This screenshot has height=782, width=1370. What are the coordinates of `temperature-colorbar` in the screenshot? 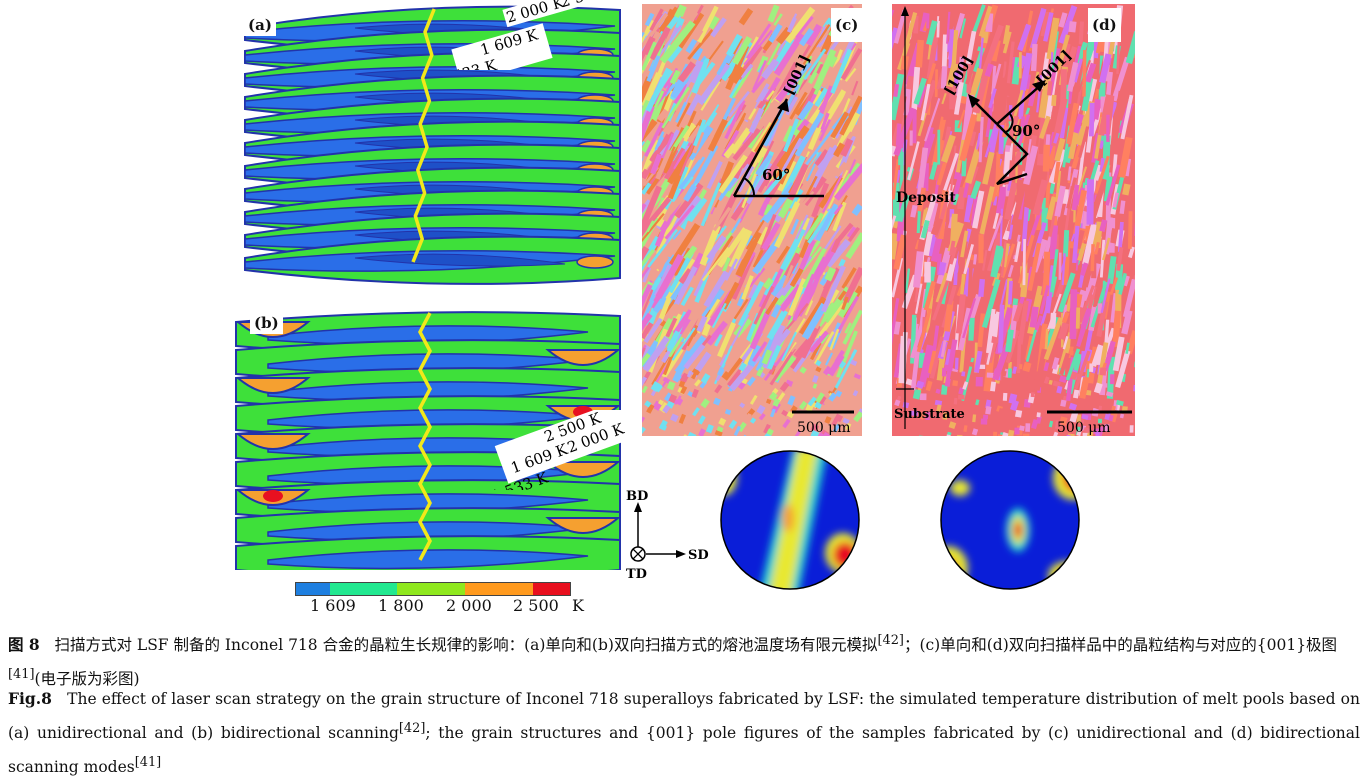 It's located at (433, 589).